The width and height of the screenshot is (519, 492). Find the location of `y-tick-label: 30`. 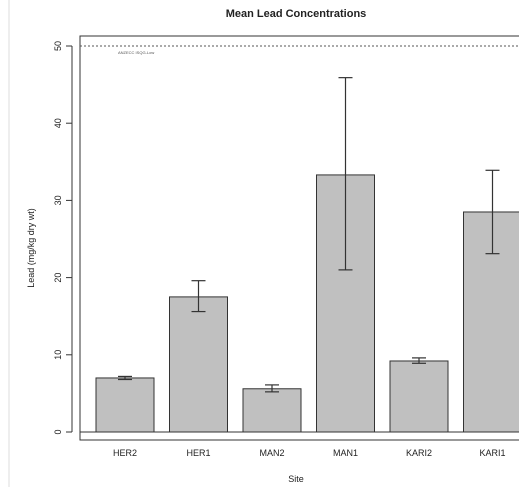

y-tick-label: 30 is located at coordinates (58, 200).